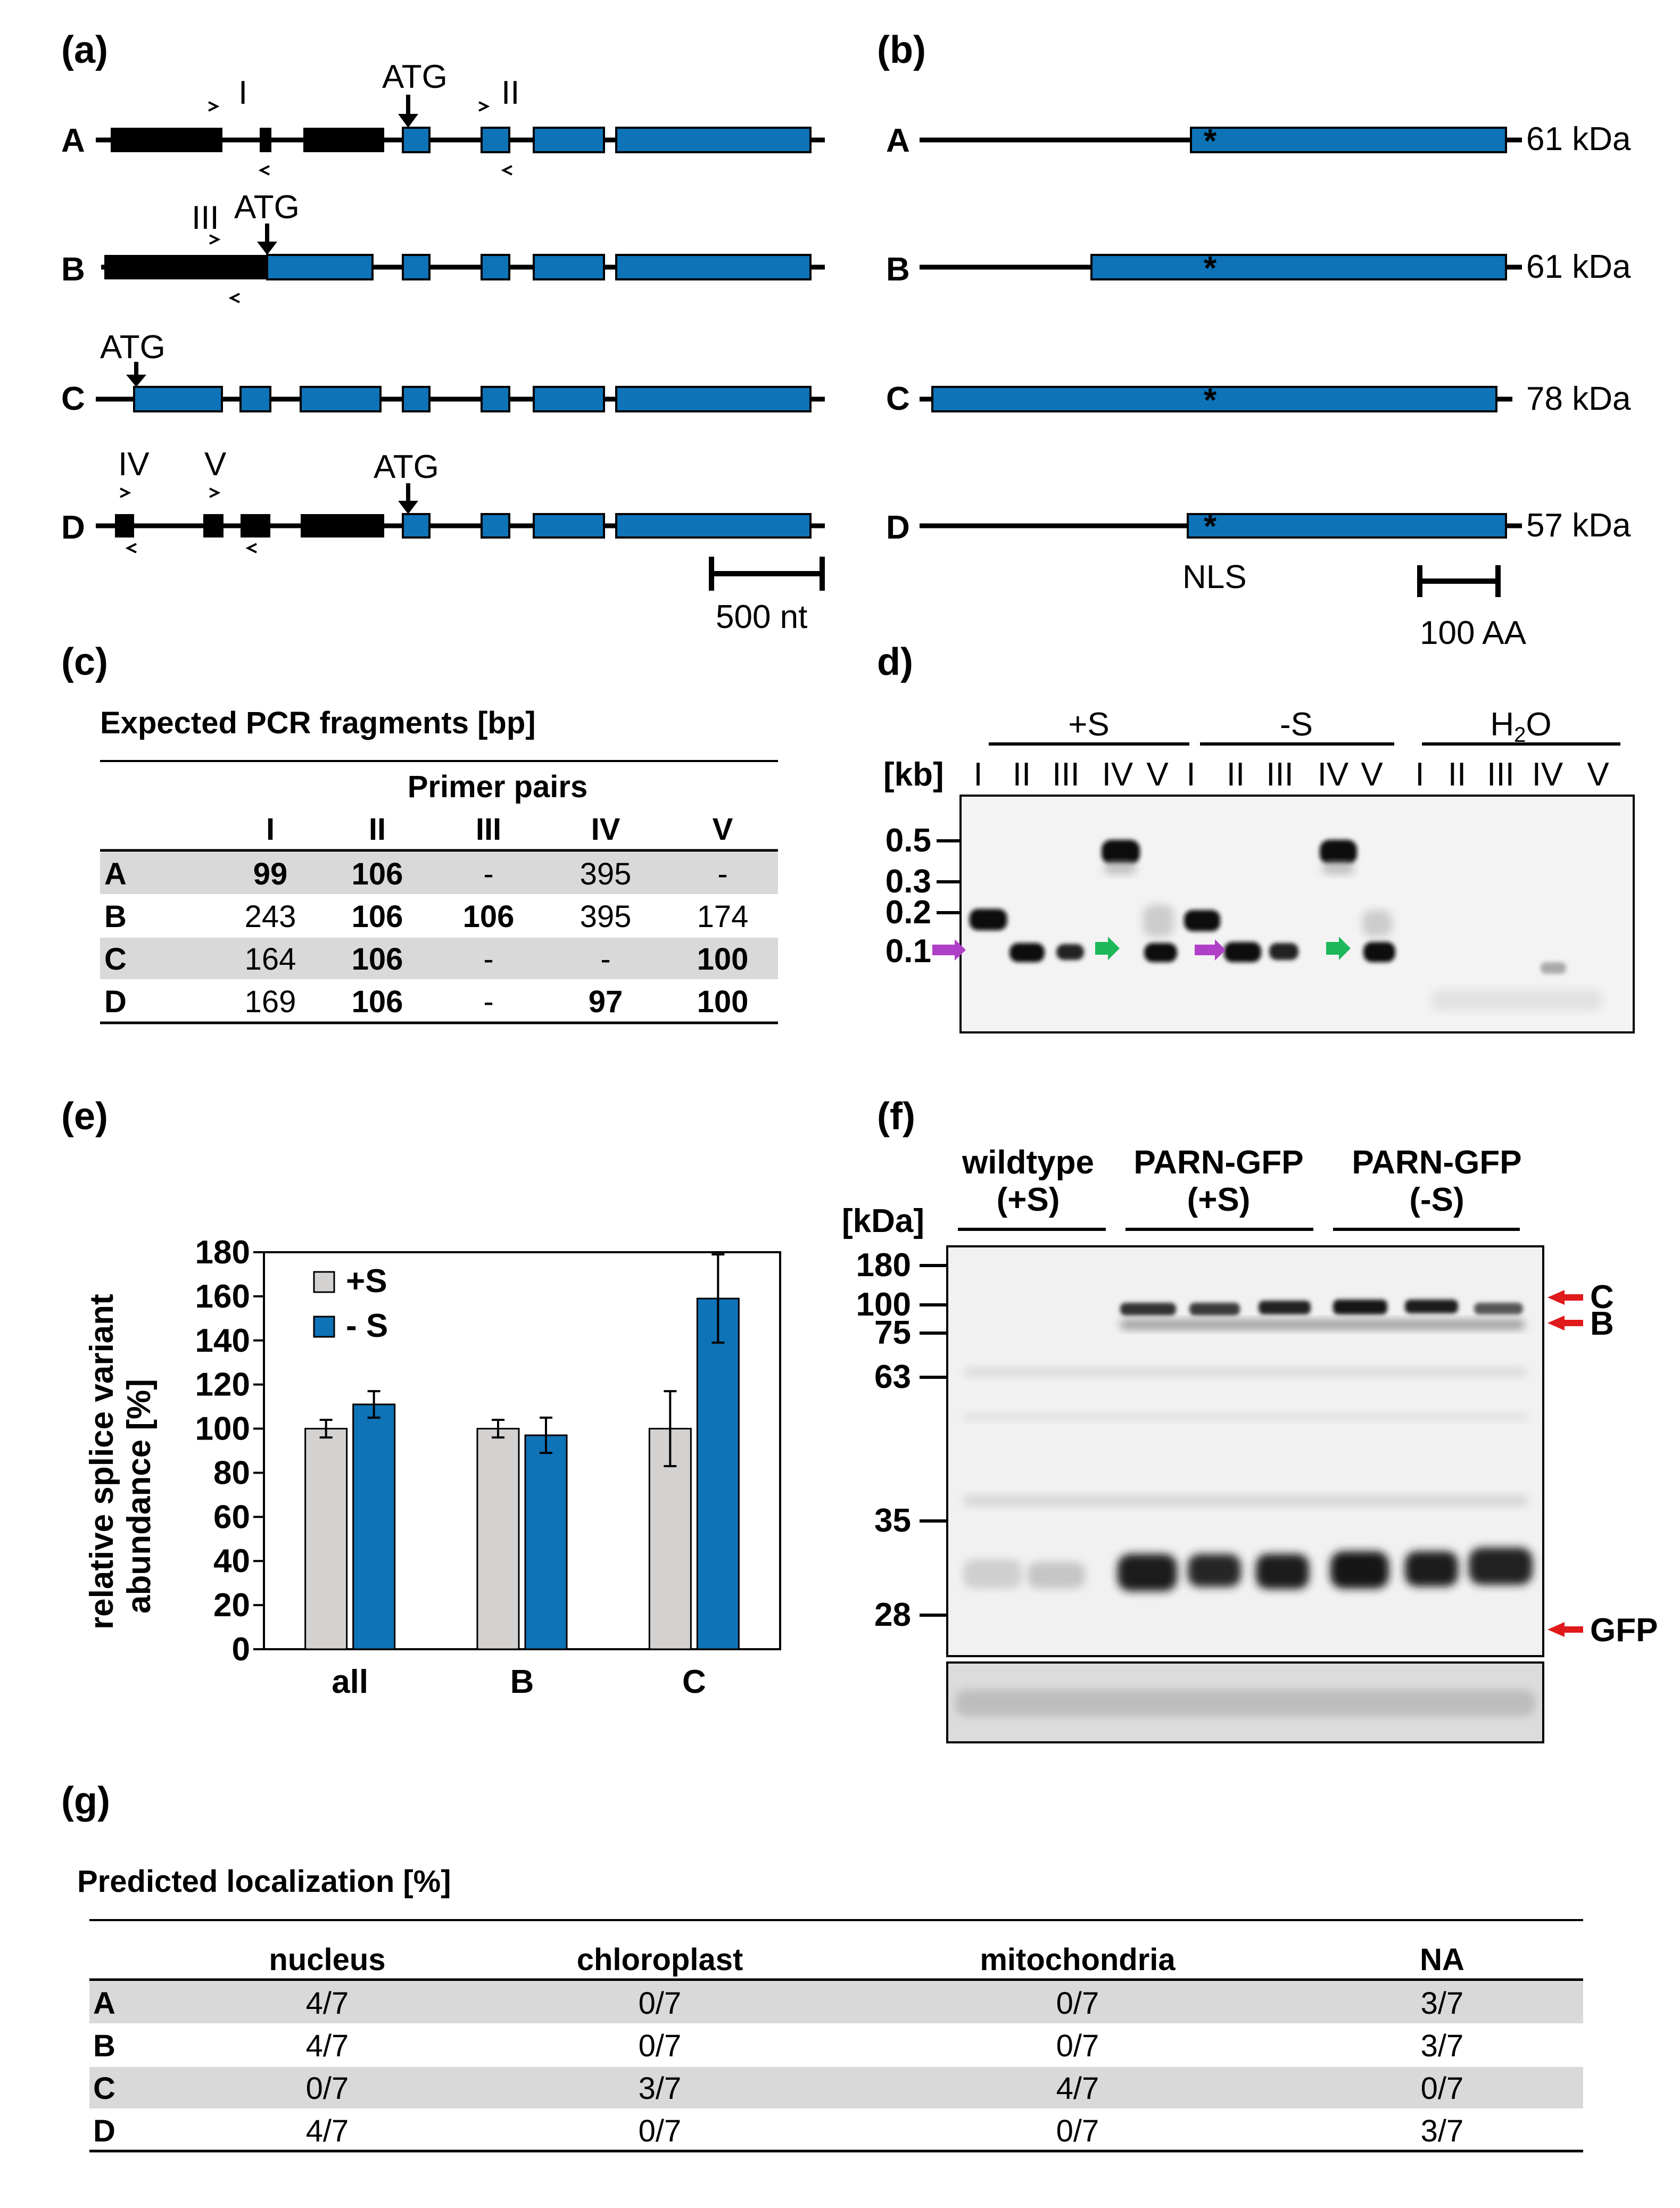  I want to click on gel-bands, so click(1285, 925).